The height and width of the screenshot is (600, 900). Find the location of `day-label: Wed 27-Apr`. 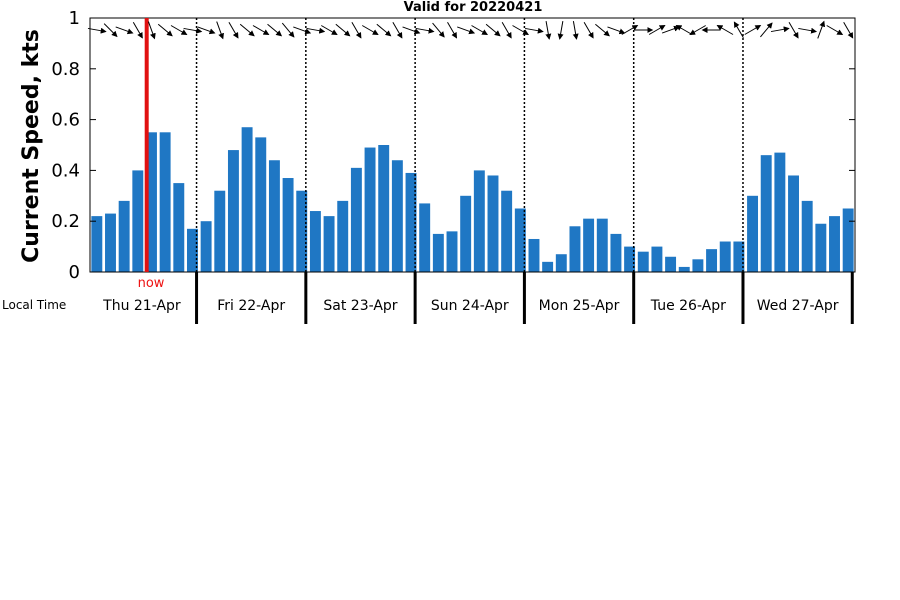

day-label: Wed 27-Apr is located at coordinates (798, 306).